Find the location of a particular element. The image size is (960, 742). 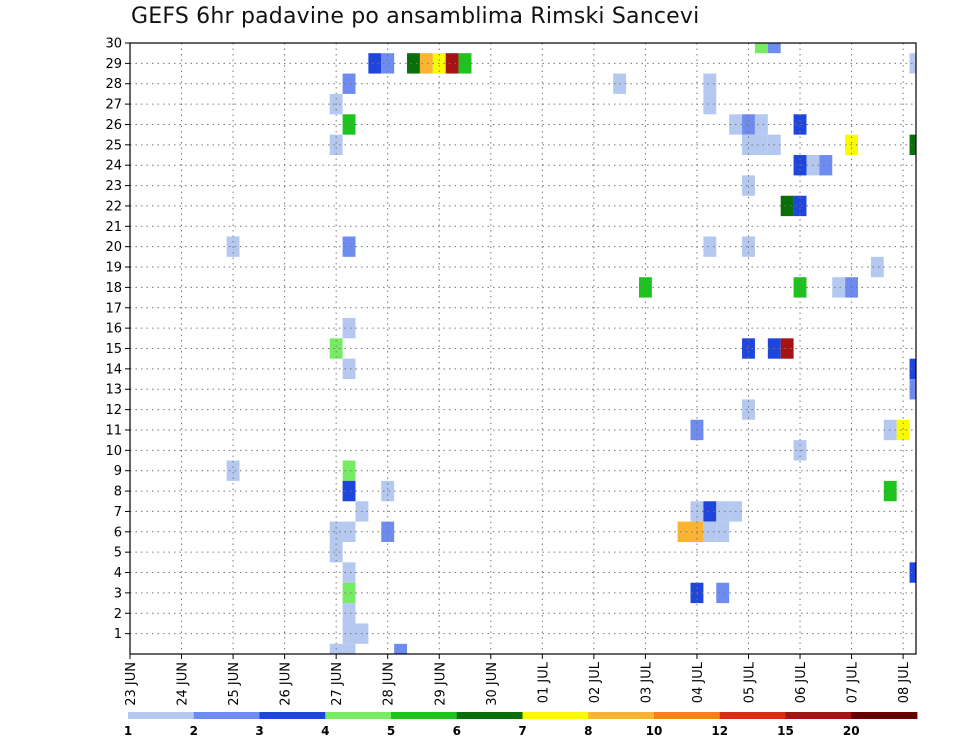

y-tick-label: 27 is located at coordinates (113, 105).